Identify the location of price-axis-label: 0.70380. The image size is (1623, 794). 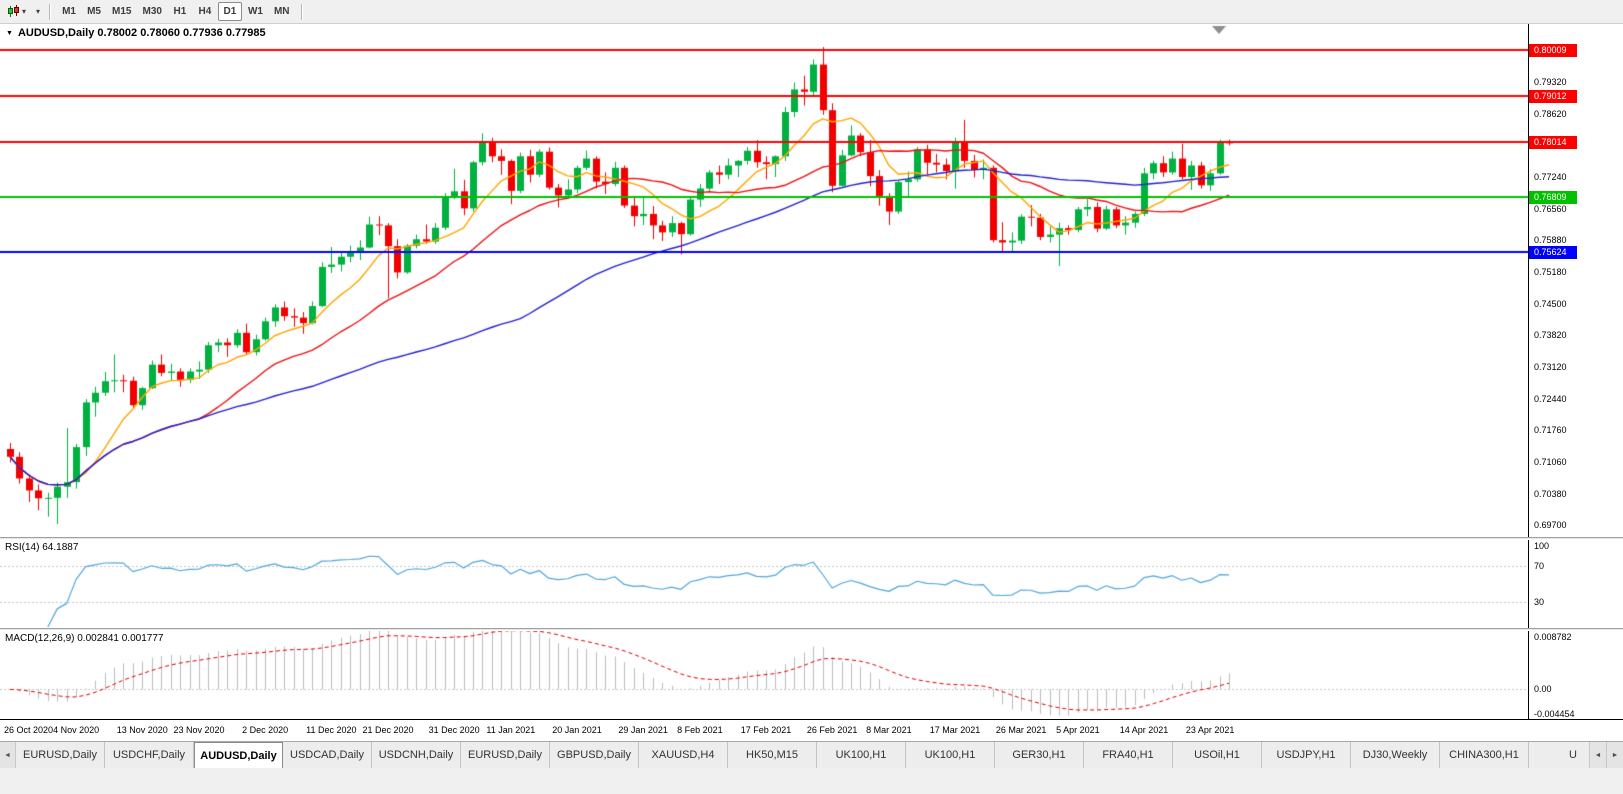
(1550, 493).